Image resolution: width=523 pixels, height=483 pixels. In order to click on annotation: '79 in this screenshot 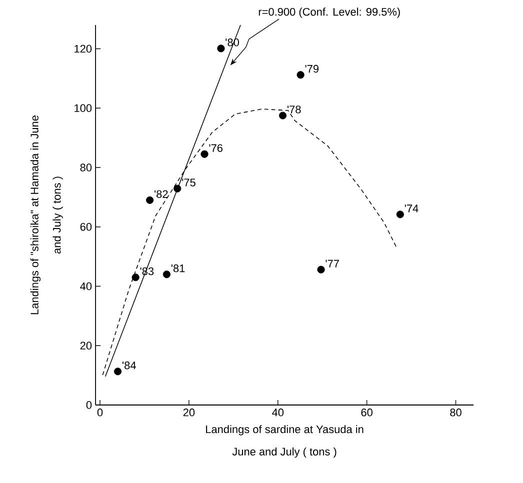, I will do `click(312, 68)`.